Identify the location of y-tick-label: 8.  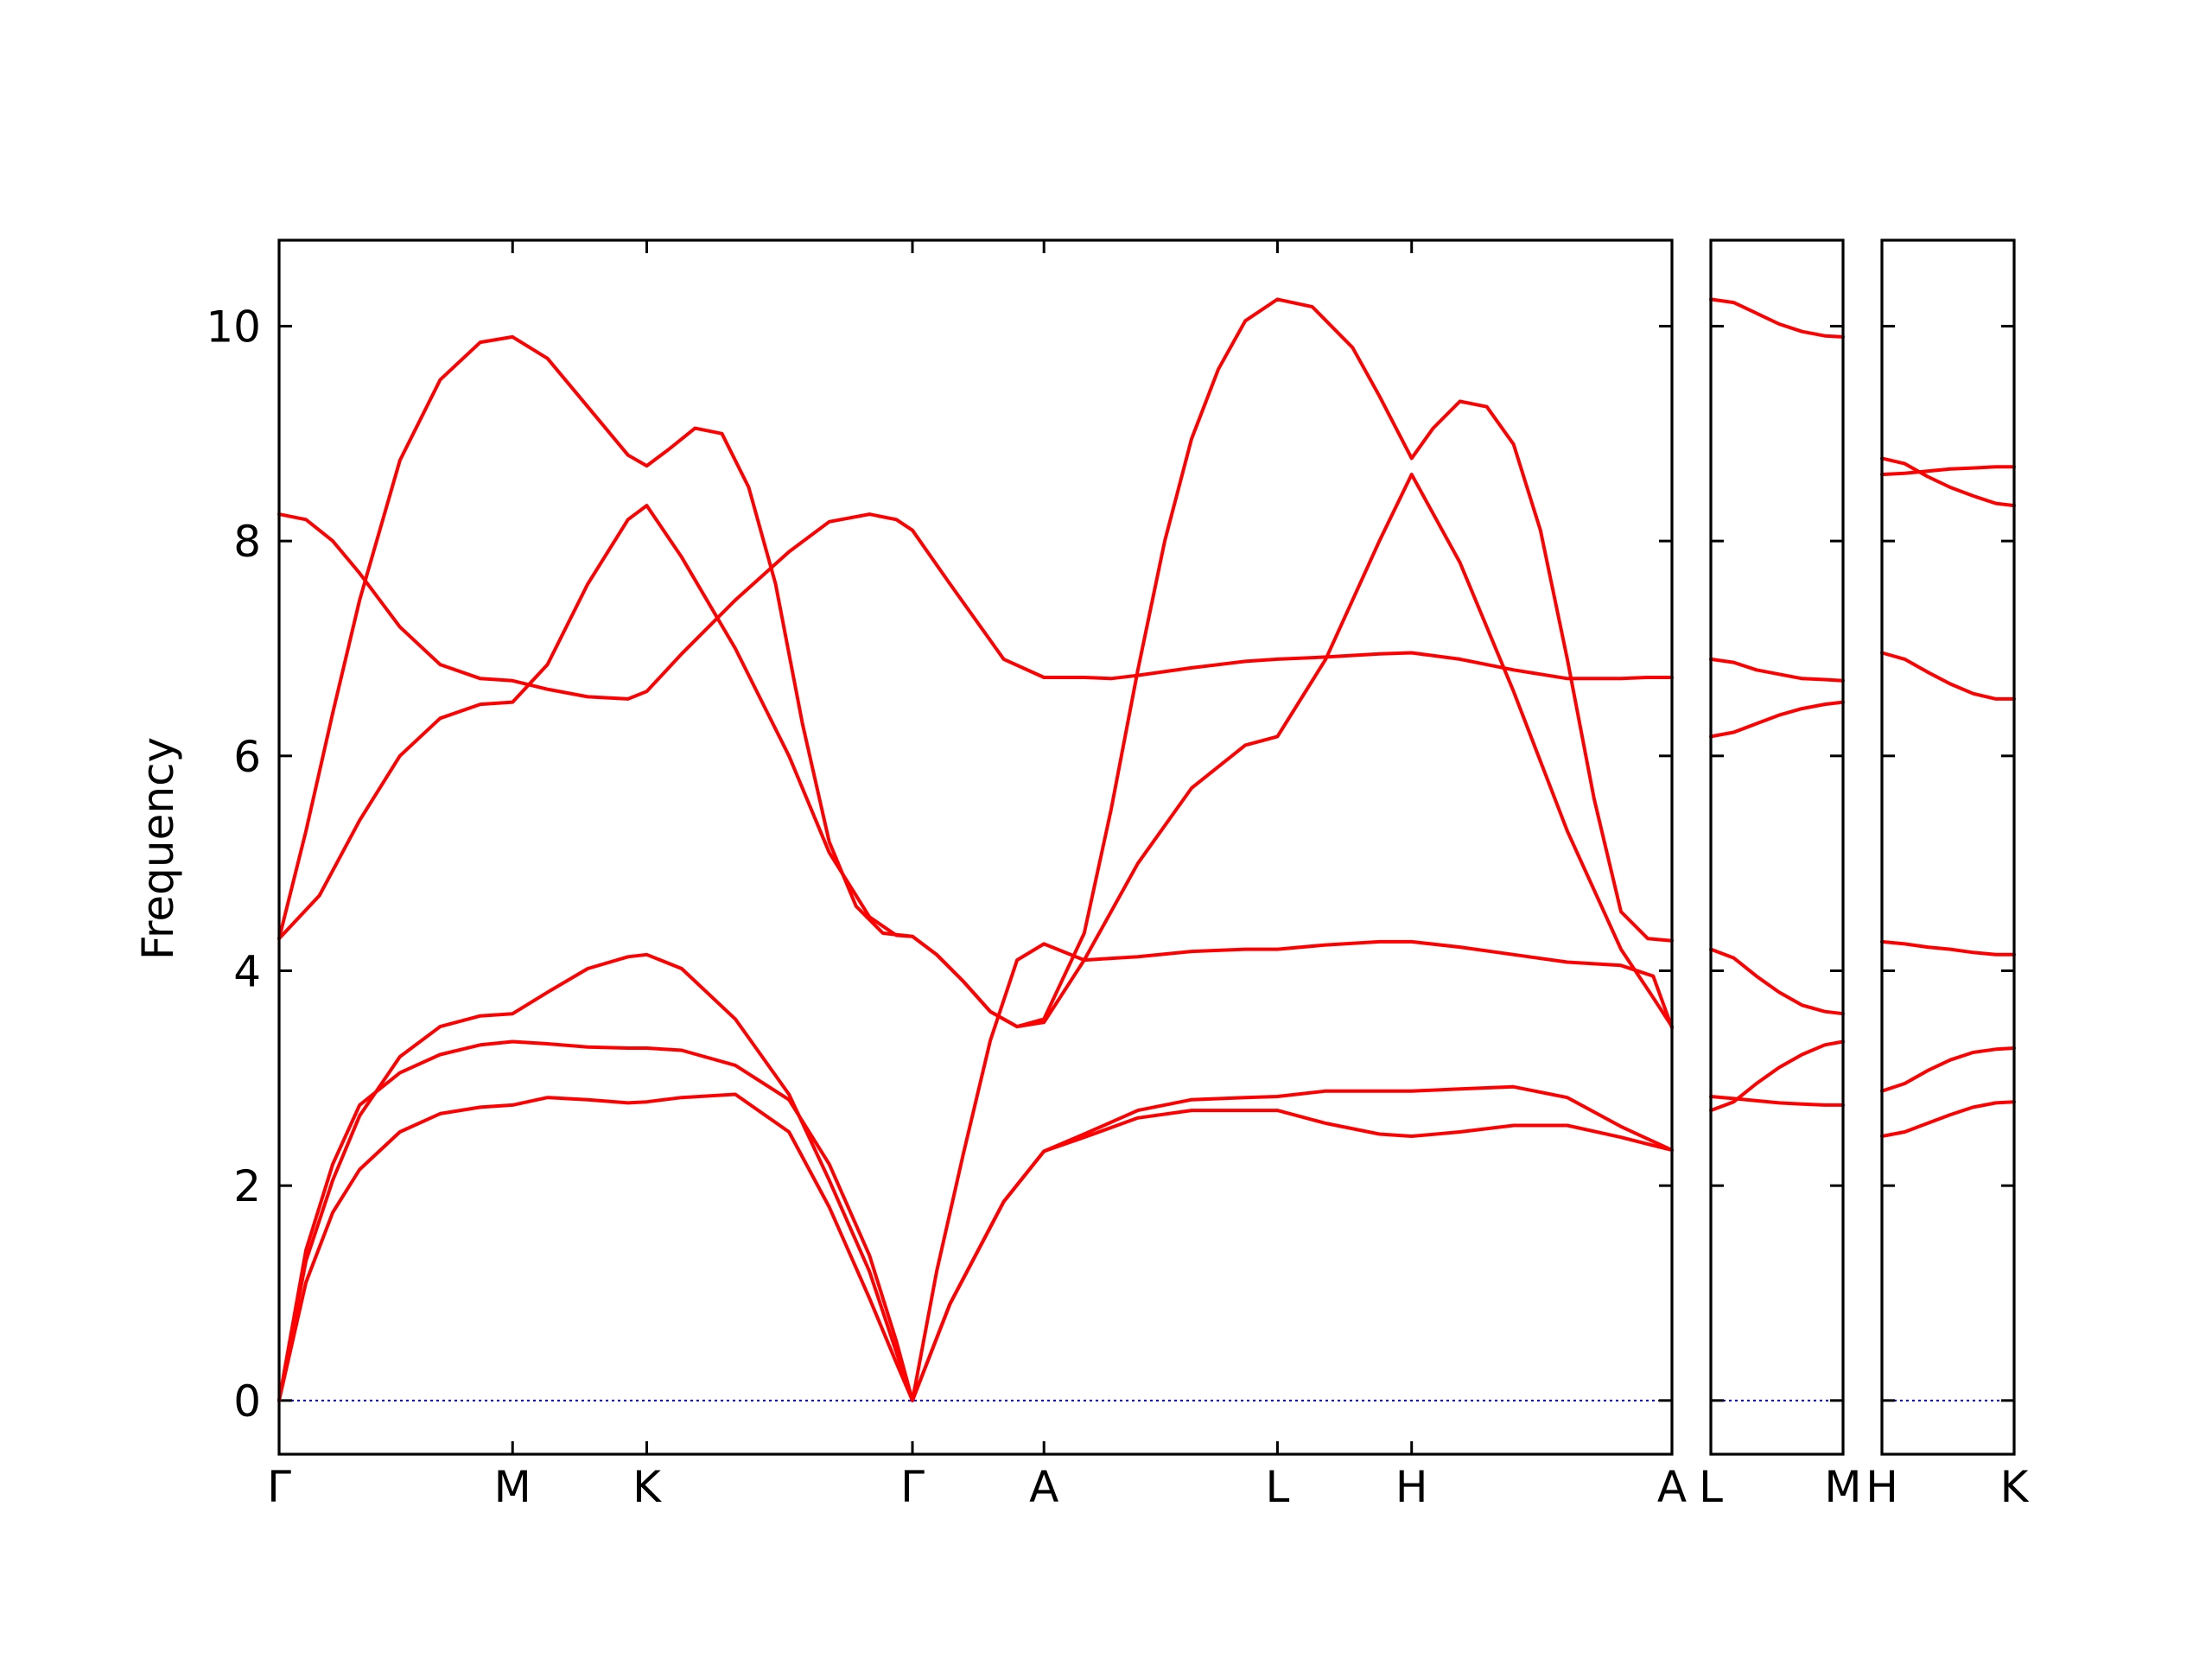
(247, 542).